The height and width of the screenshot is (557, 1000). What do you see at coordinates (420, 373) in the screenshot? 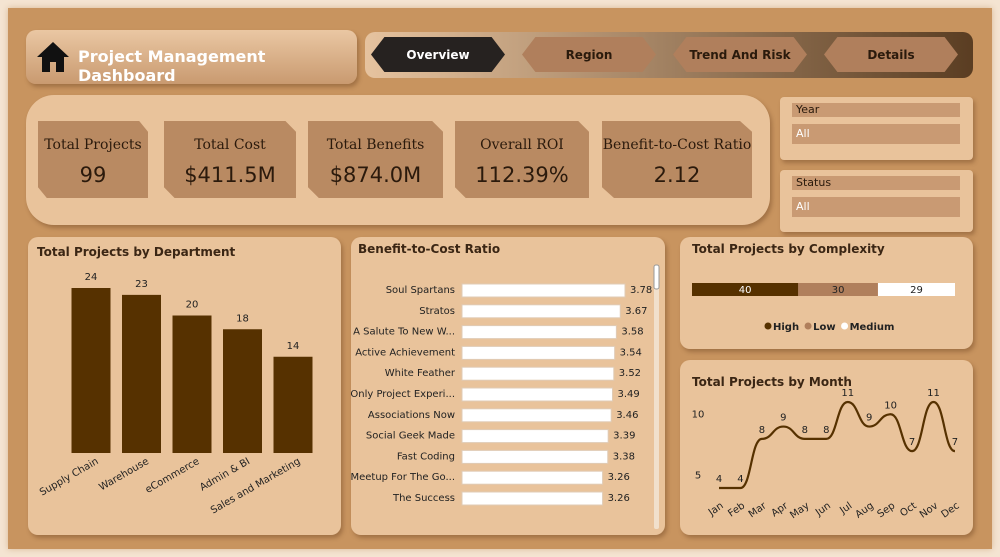
I see `y-tick-label: White Feather` at bounding box center [420, 373].